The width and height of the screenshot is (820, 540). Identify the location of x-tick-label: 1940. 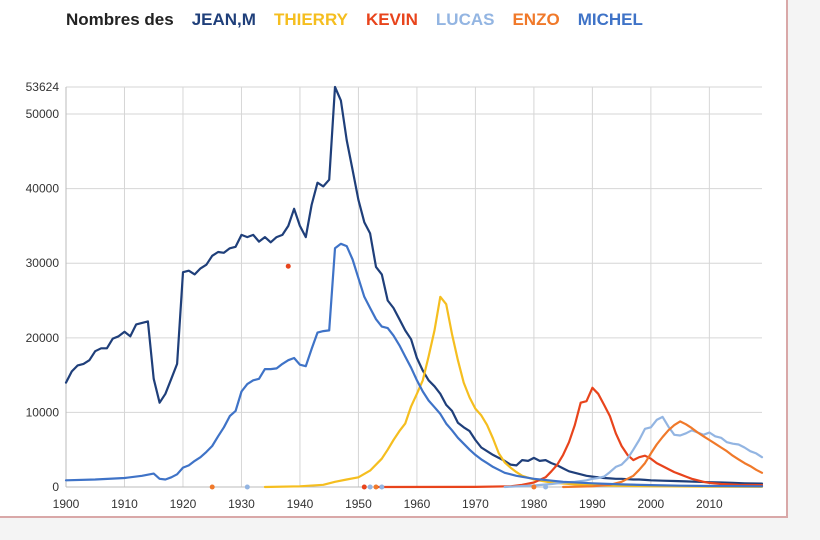
(300, 504).